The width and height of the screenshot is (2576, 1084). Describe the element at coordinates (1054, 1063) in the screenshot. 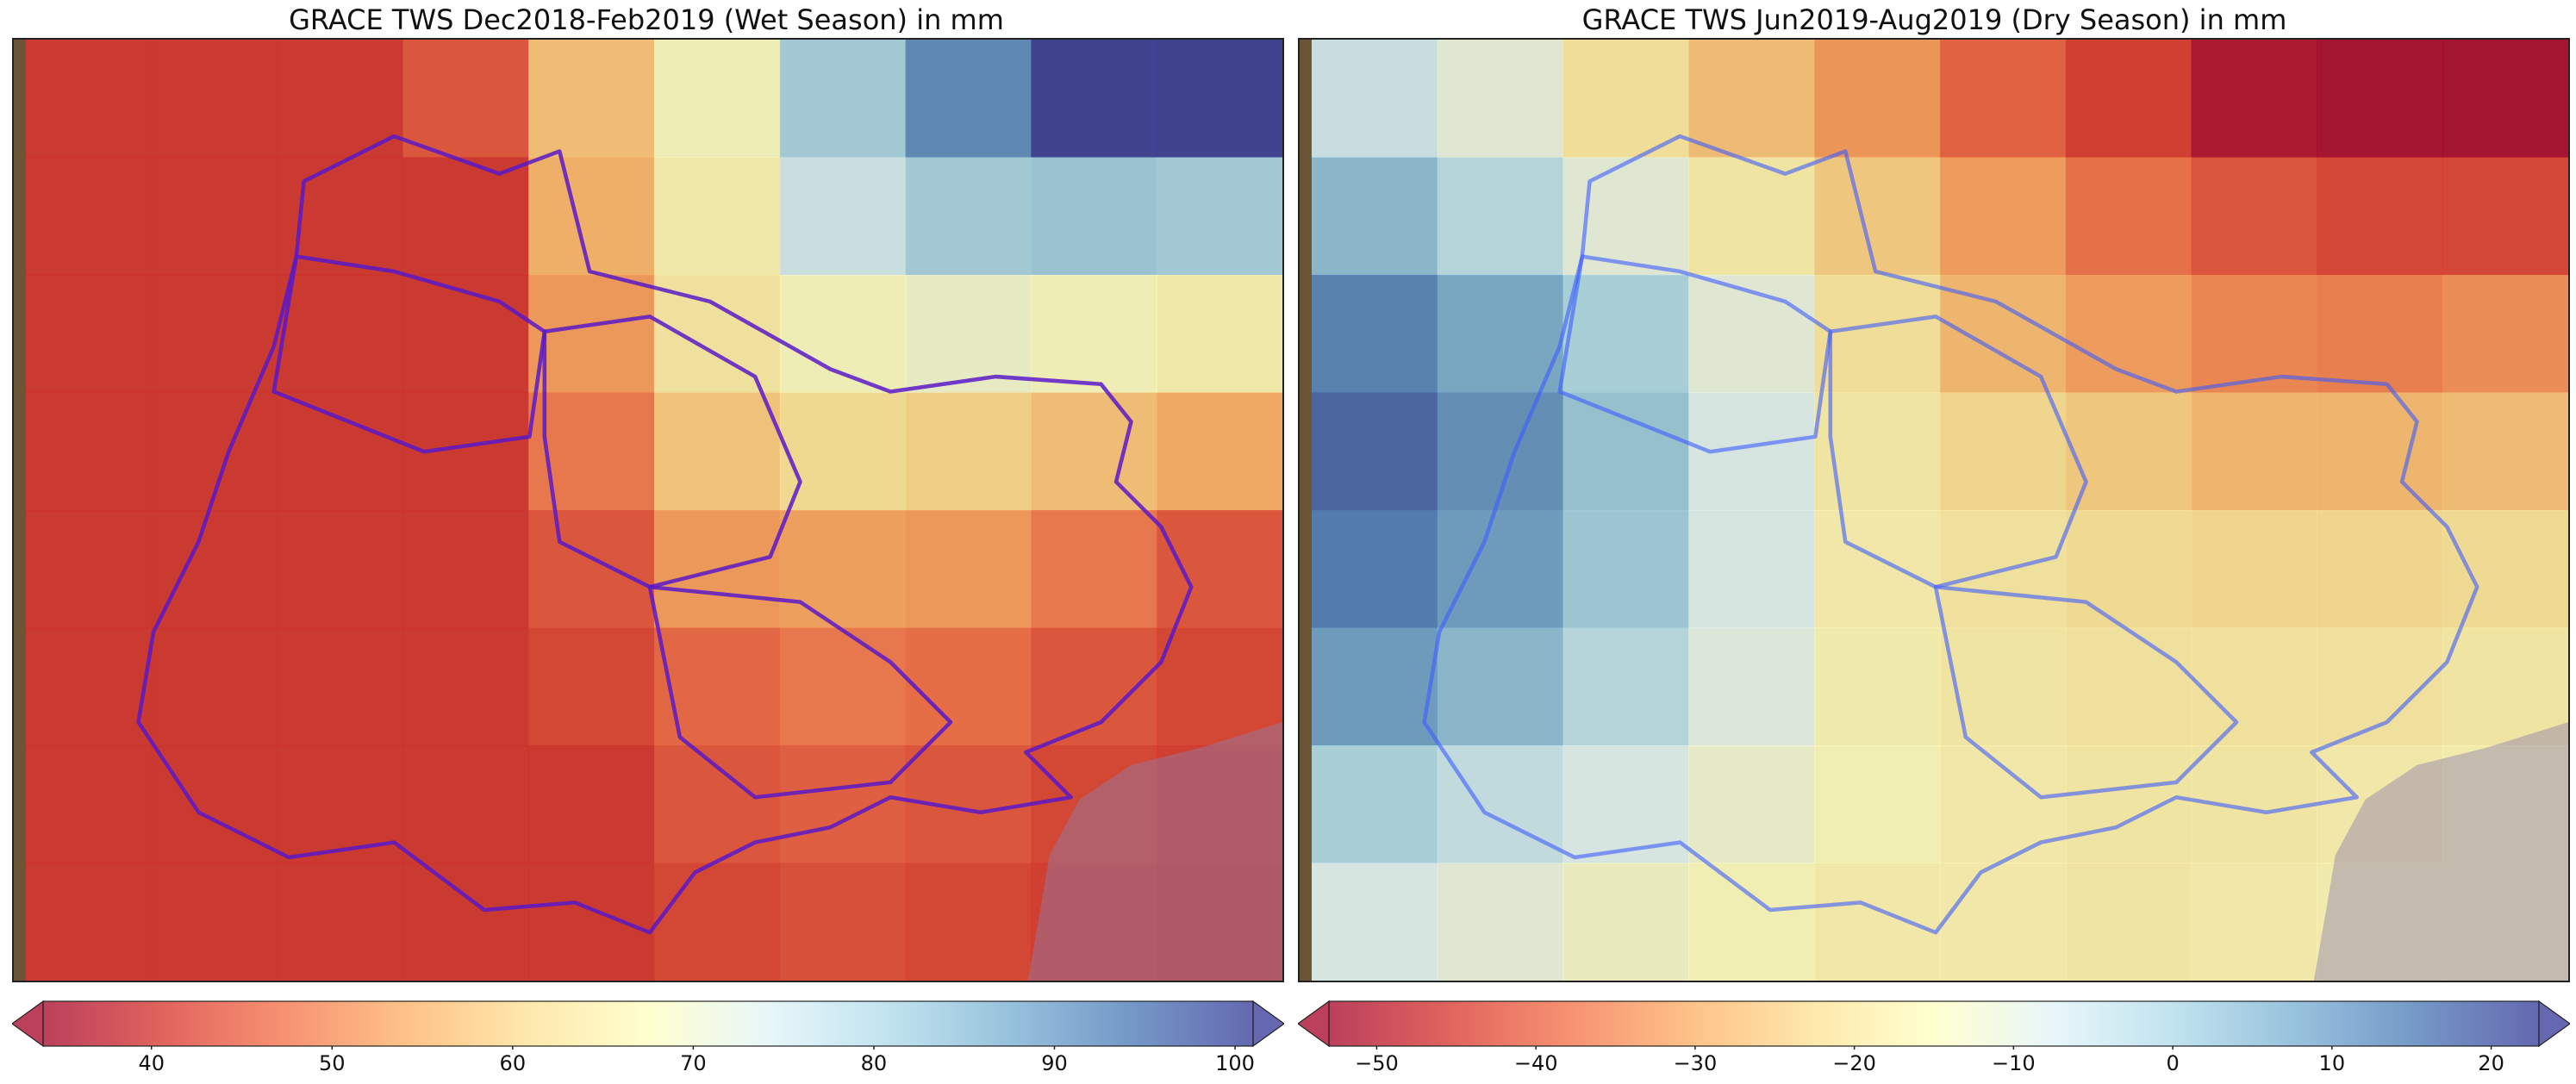

I see `colorbar-tick-label: 90` at that location.